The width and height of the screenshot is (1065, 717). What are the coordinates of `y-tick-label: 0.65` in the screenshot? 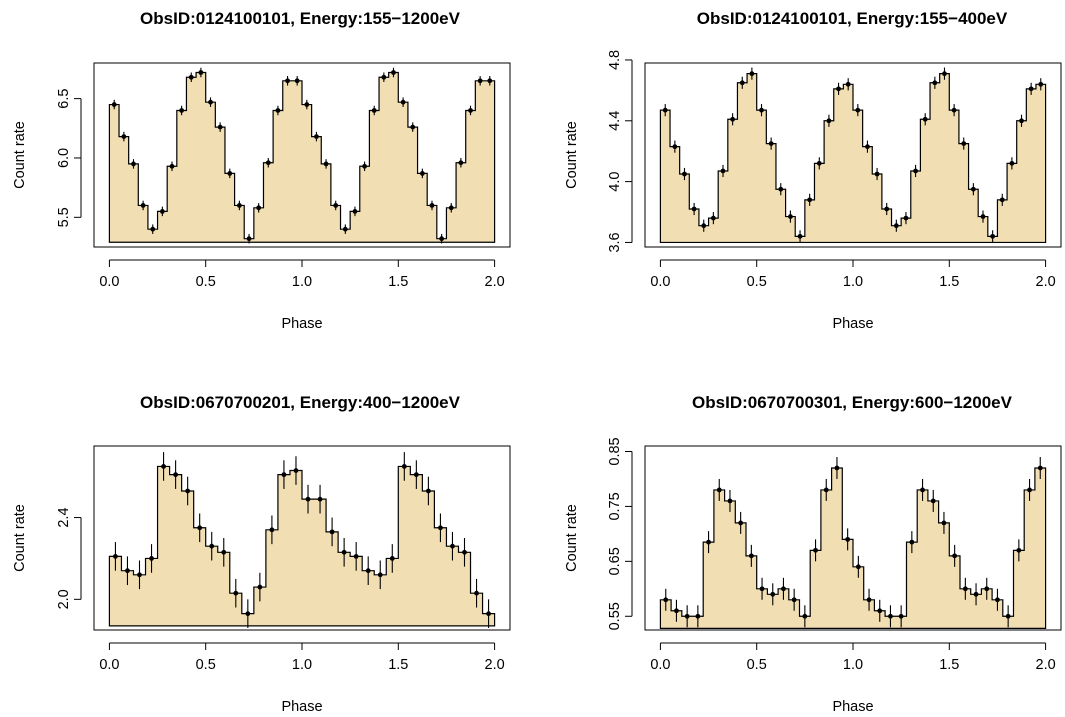 It's located at (615, 561).